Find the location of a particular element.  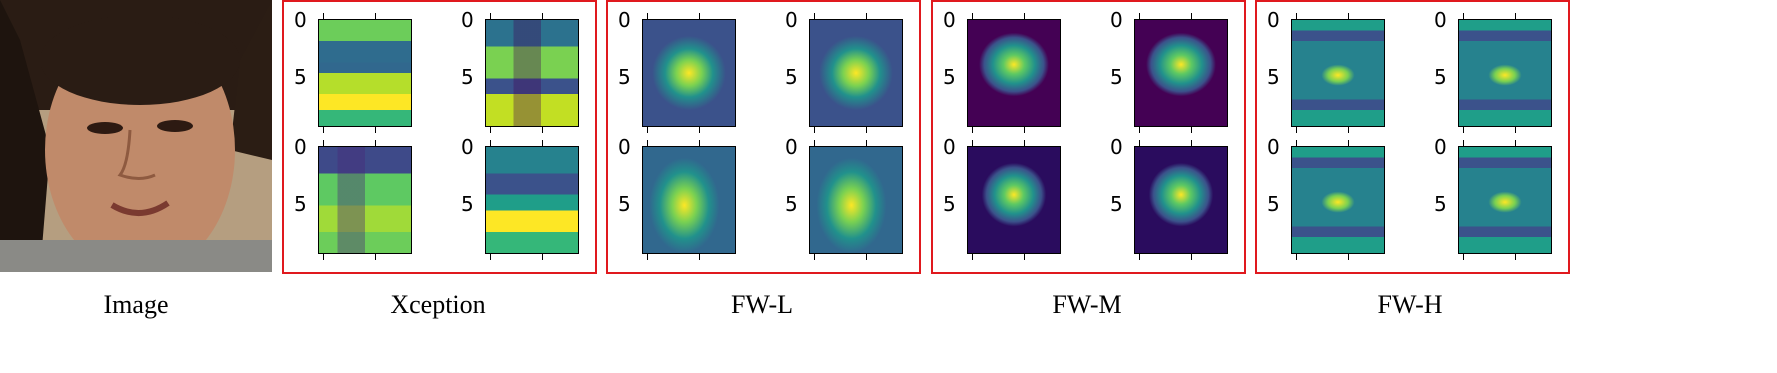

caption: FW-M is located at coordinates (1087, 304).